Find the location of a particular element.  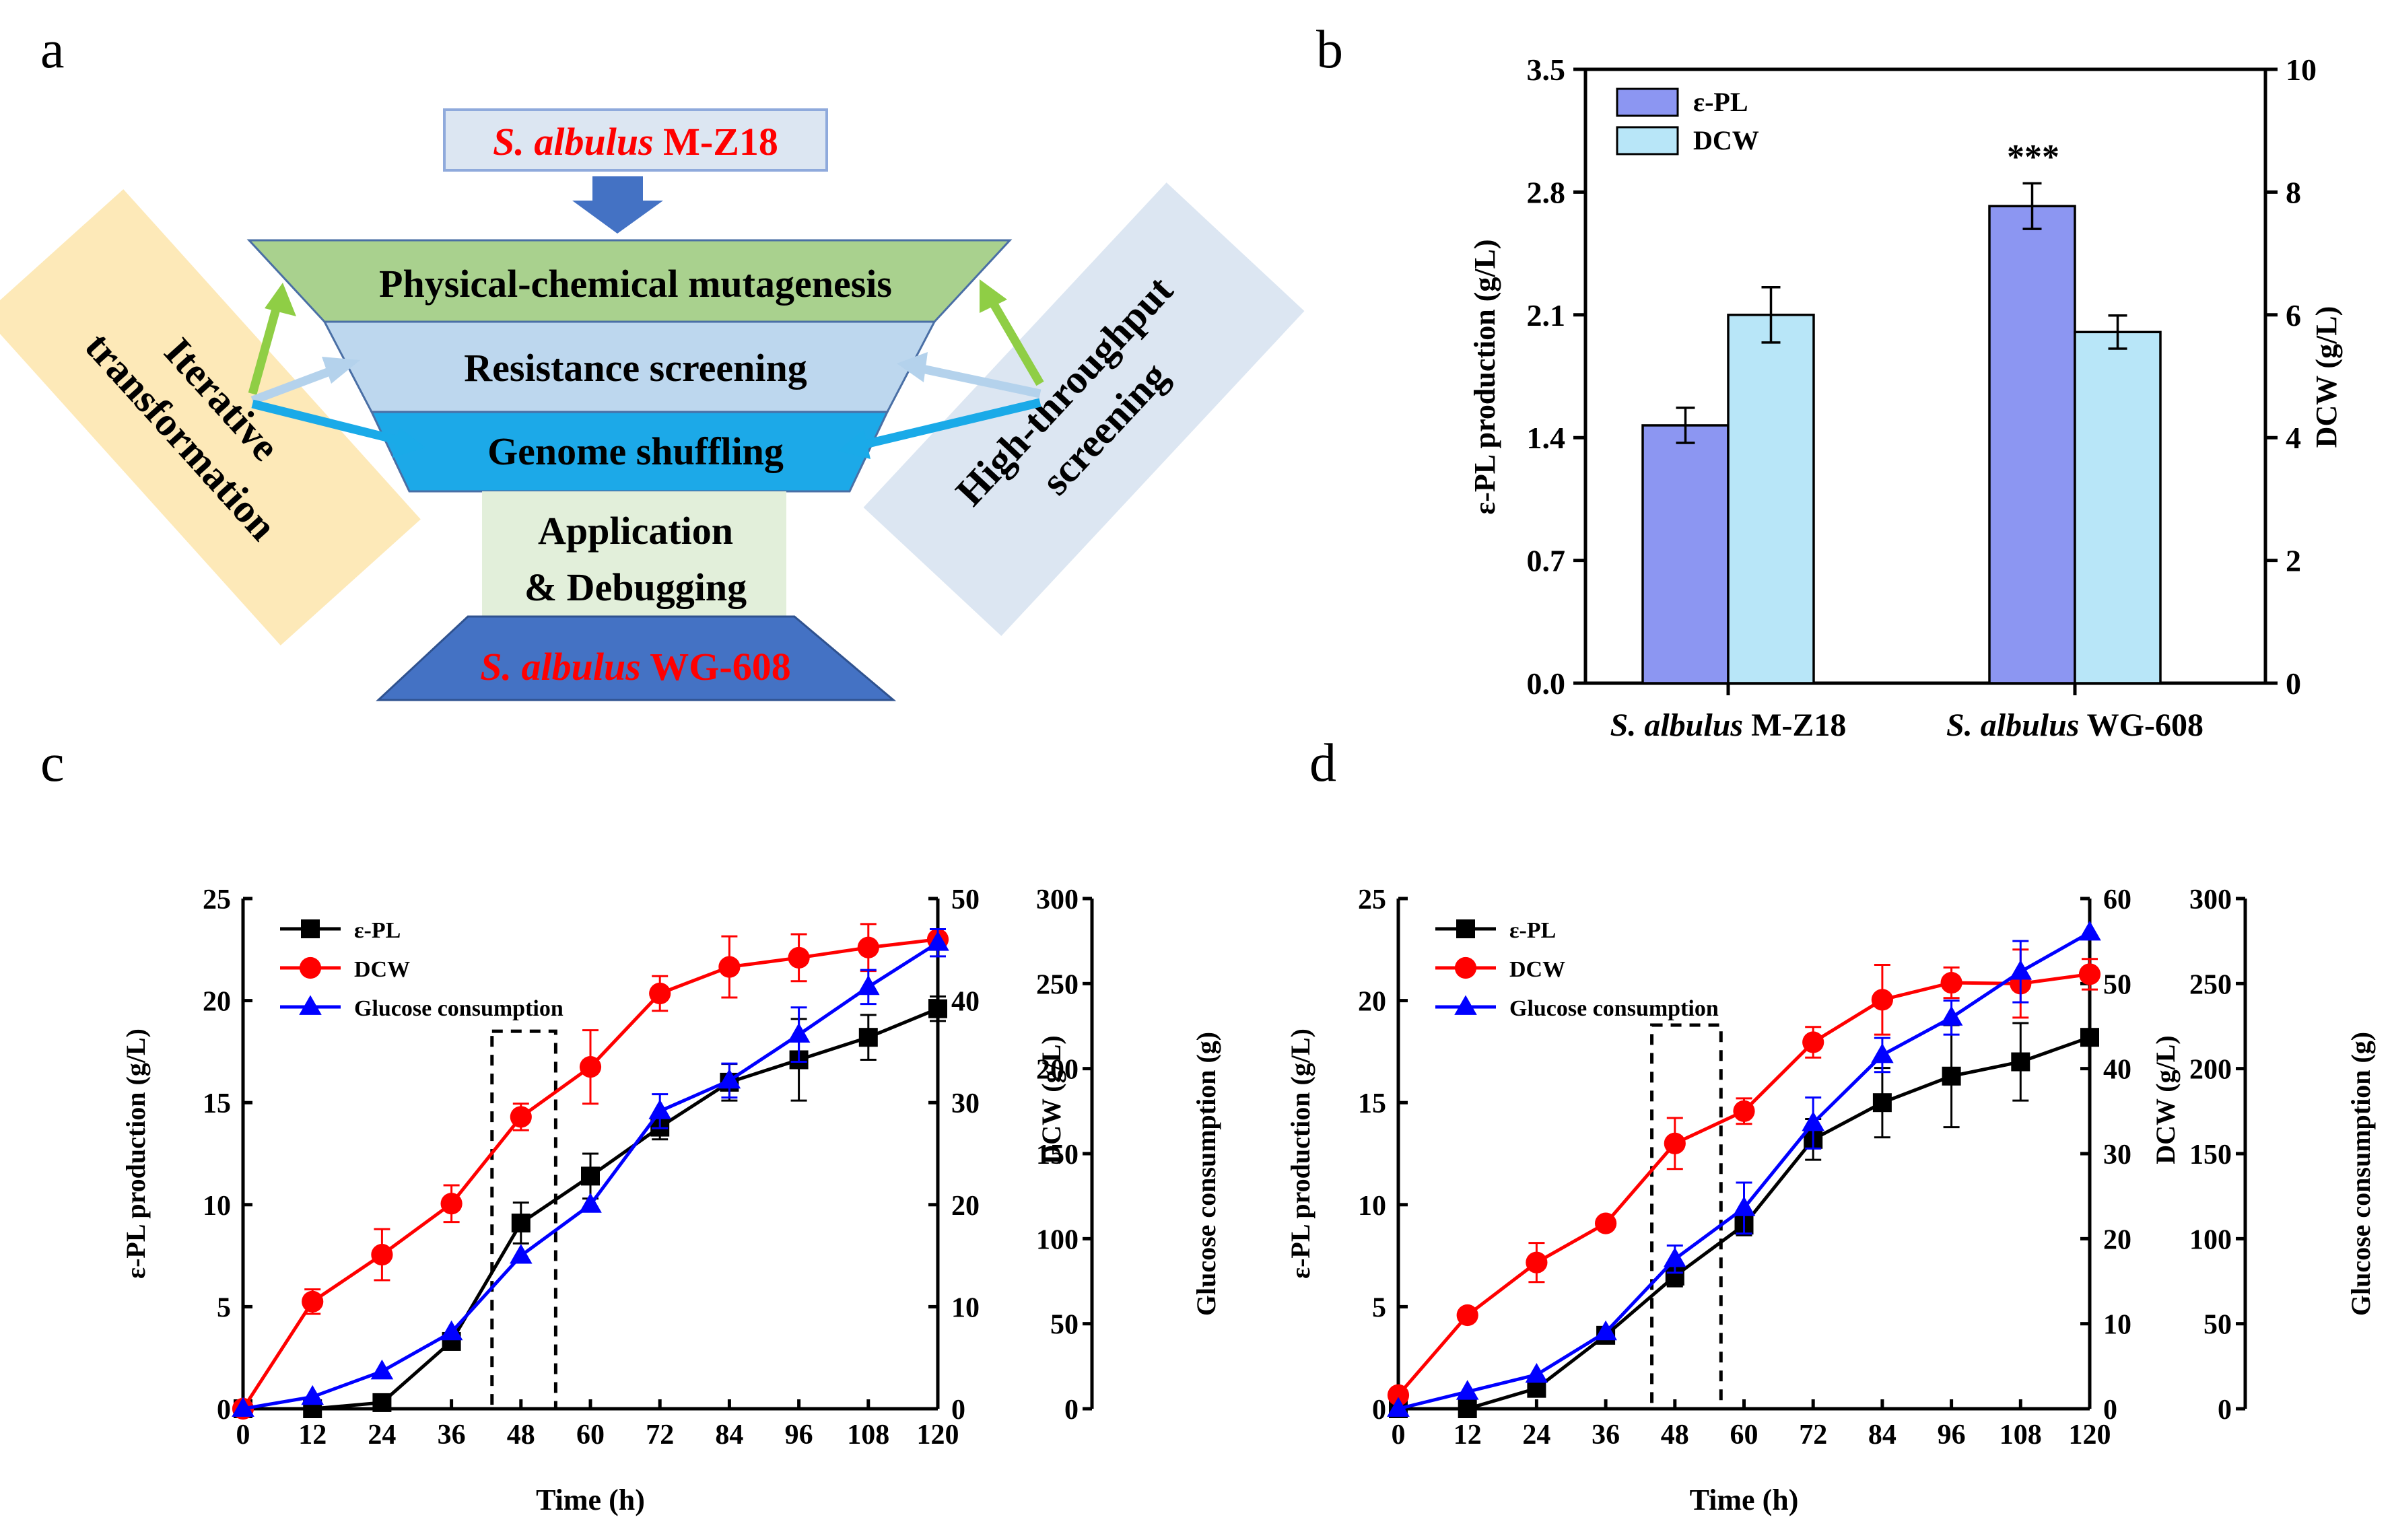

parent-strain-label: S. albulus M-Z18 is located at coordinates (635, 142).